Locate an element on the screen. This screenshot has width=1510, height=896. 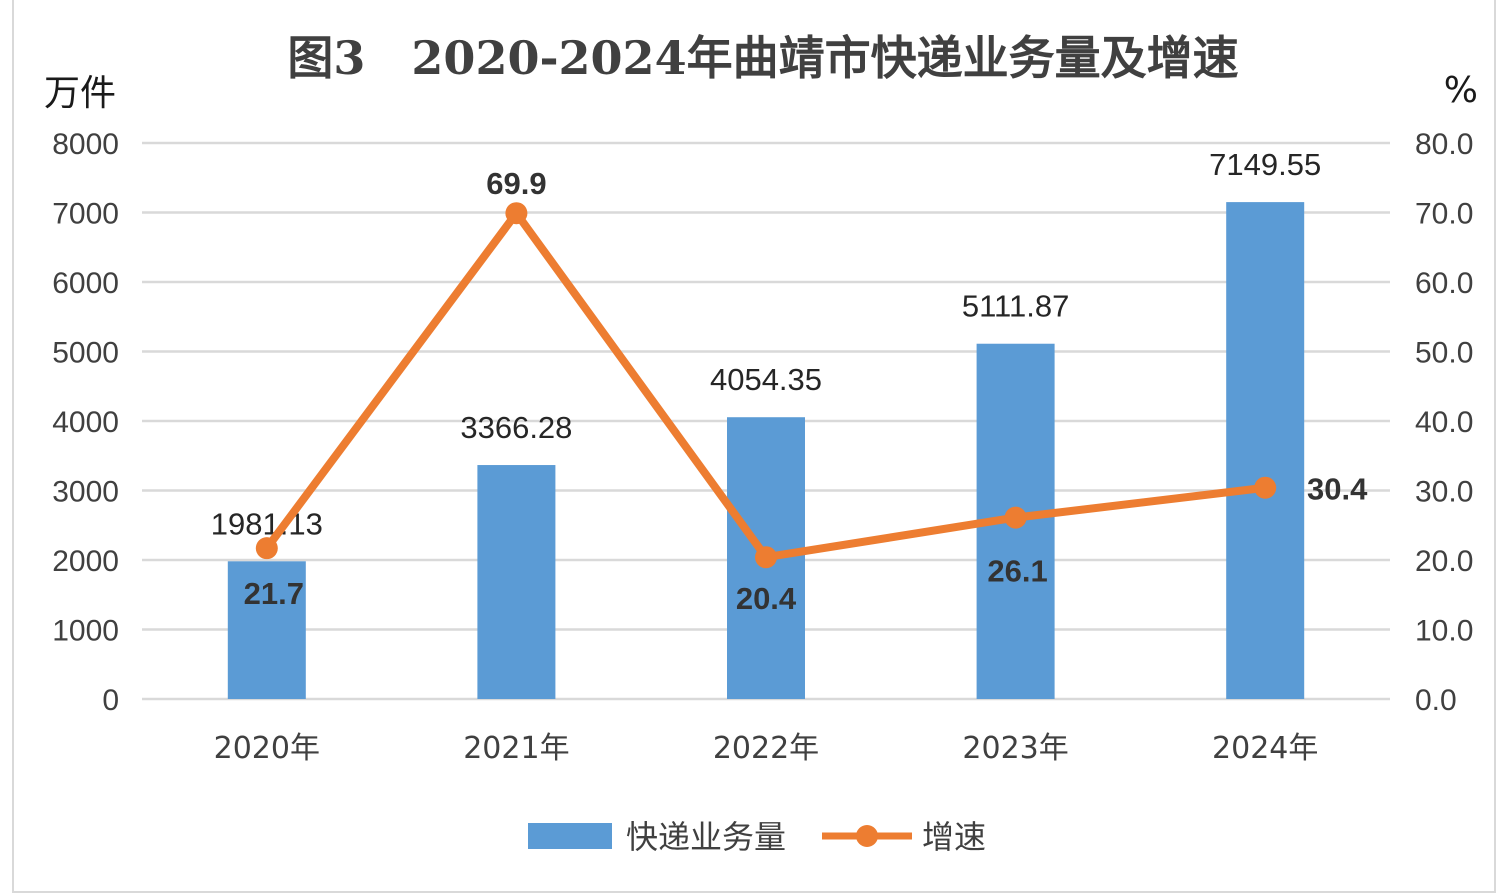
bar-value-label: 7149.55 is located at coordinates (1265, 164).